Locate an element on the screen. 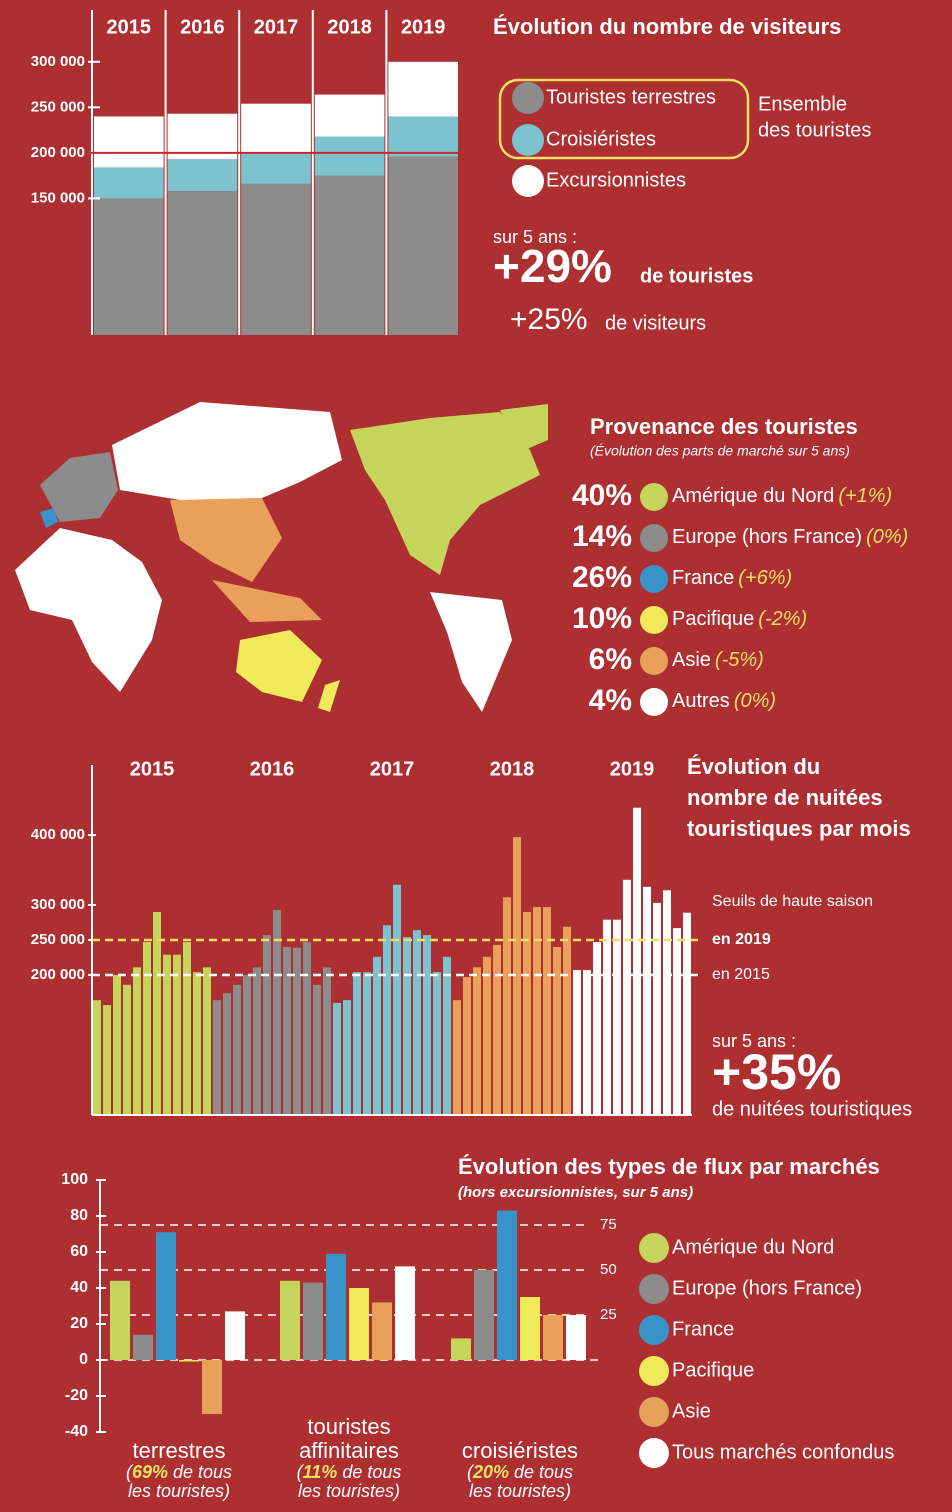 The image size is (952, 1512). region-label: Amérique du Nord is located at coordinates (753, 496).